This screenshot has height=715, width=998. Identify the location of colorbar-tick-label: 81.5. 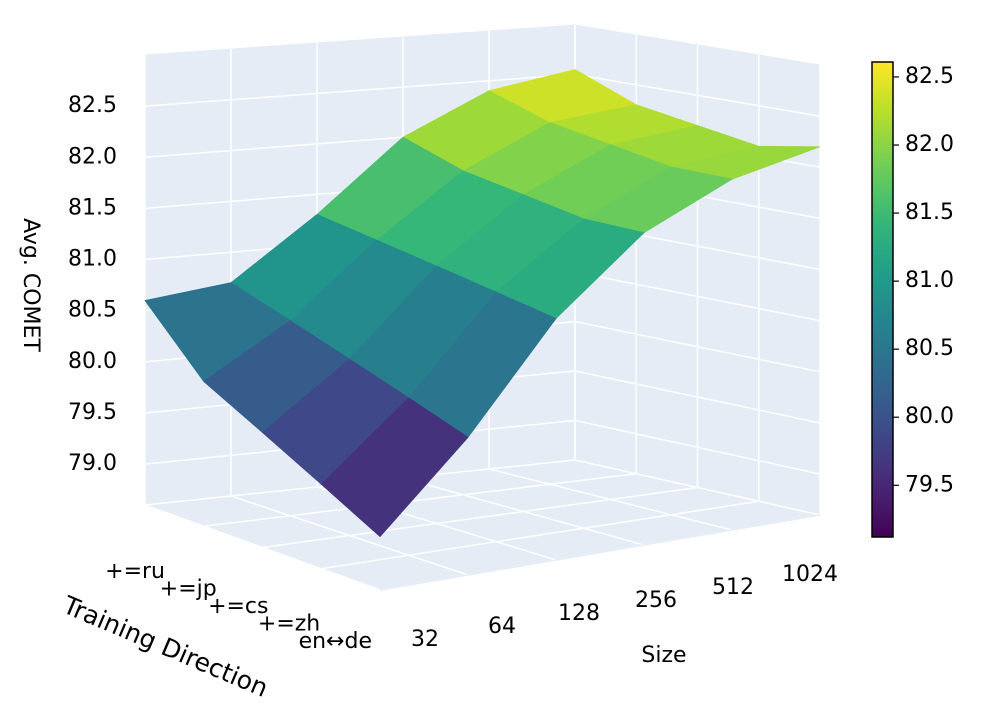
(929, 212).